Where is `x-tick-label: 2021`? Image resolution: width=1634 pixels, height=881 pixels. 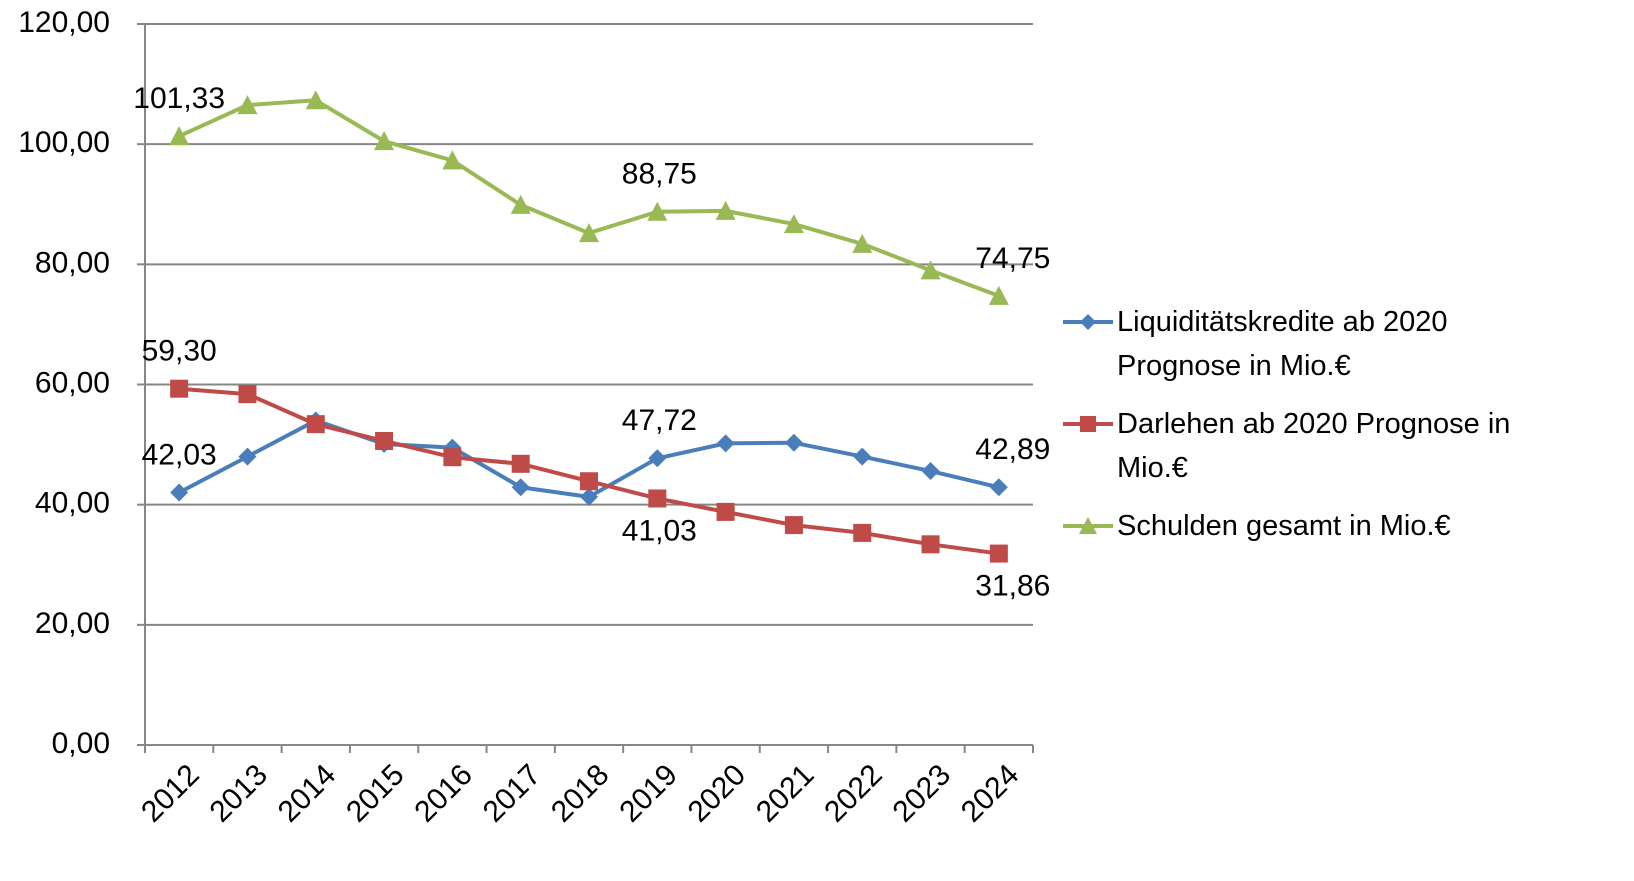
x-tick-label: 2021 is located at coordinates (785, 793).